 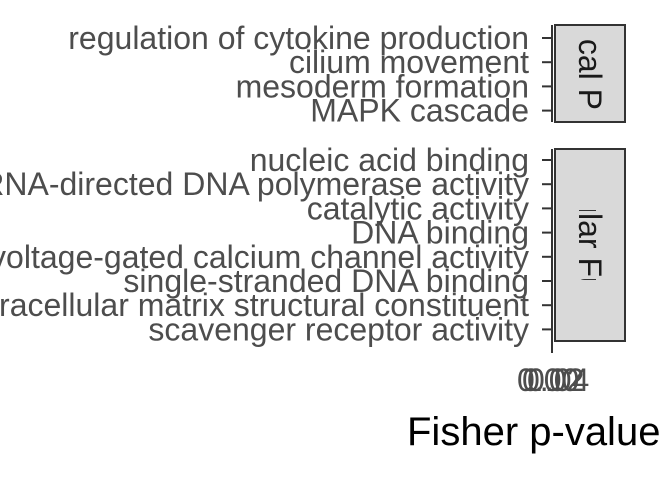 I want to click on y-tick-label: MAPK cascade, so click(x=419, y=111).